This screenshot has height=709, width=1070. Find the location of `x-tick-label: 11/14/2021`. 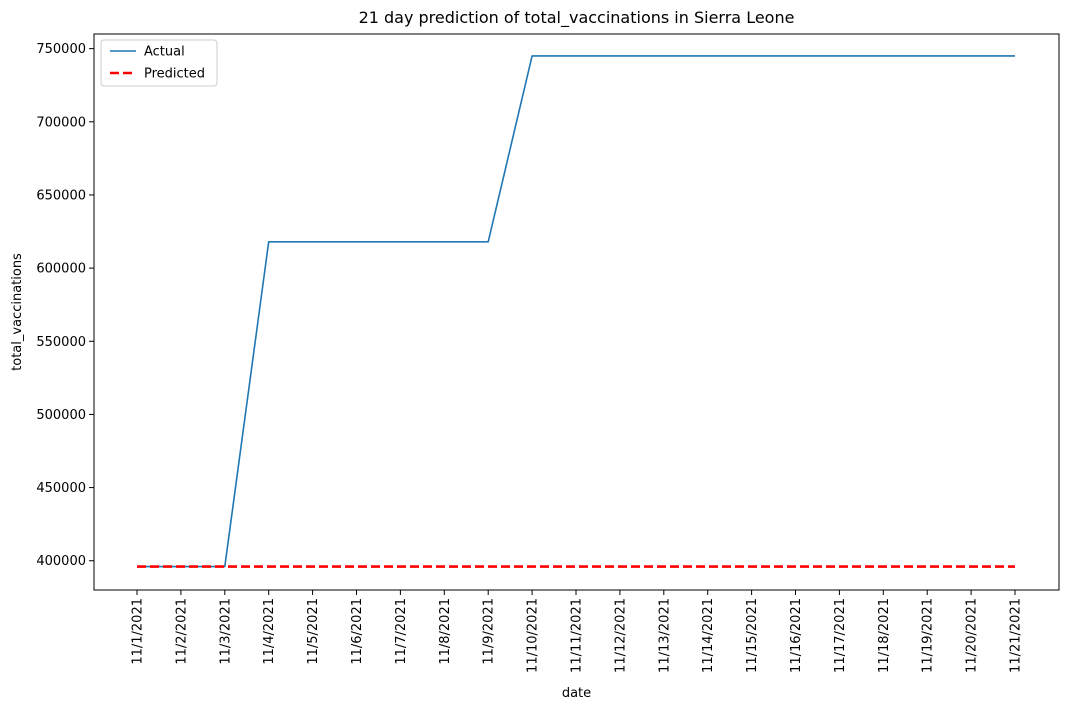

x-tick-label: 11/14/2021 is located at coordinates (708, 635).